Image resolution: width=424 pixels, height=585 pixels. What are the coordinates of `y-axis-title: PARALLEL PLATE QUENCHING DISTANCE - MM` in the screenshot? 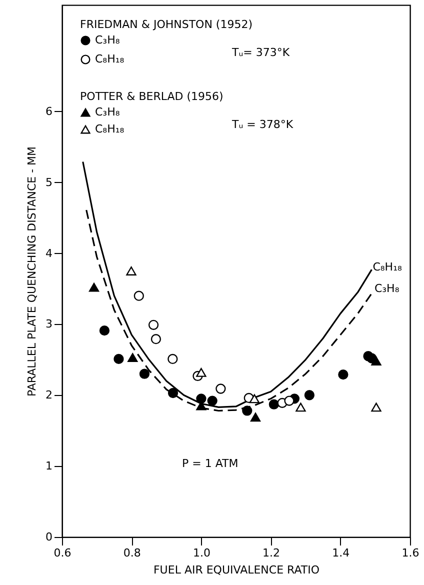 It's located at (32, 271).